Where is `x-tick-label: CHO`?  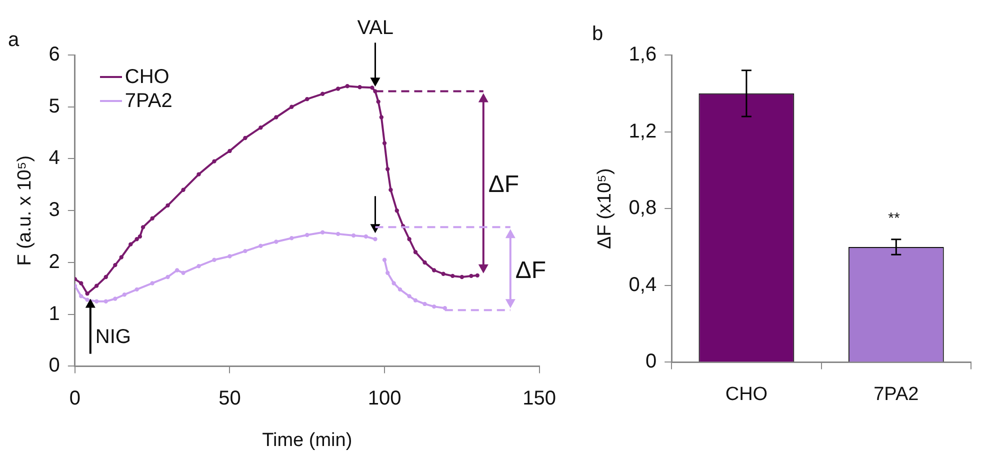
x-tick-label: CHO is located at coordinates (746, 394).